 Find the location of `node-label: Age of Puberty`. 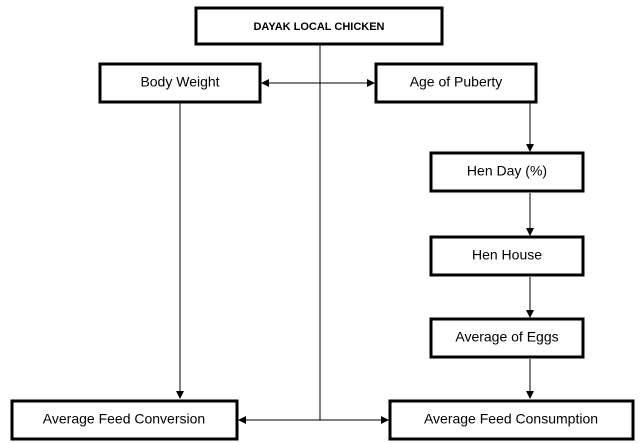

node-label: Age of Puberty is located at coordinates (456, 82).